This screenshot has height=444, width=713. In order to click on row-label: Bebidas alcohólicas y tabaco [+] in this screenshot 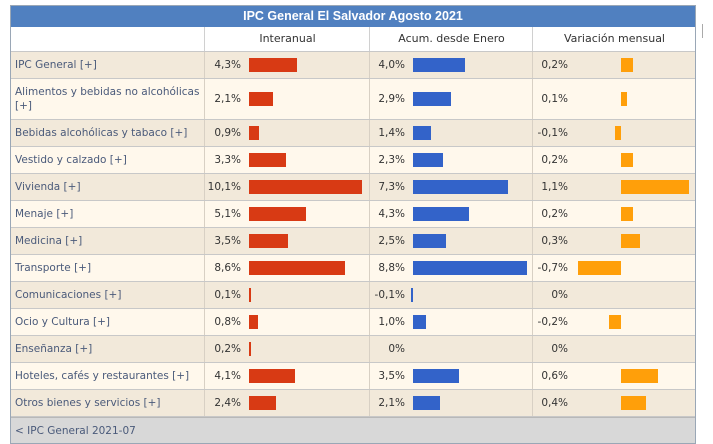, I will do `click(101, 133)`.